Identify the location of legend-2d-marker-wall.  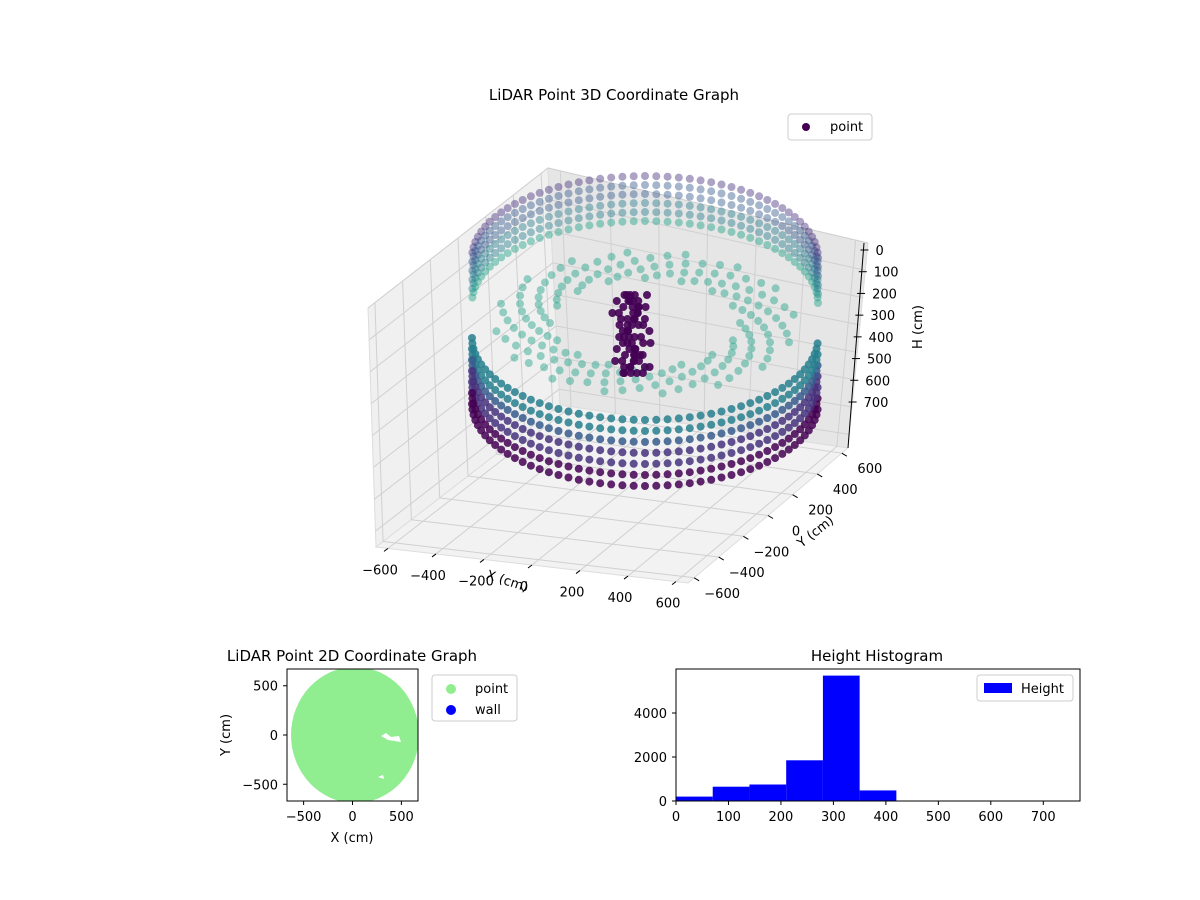
(451, 710).